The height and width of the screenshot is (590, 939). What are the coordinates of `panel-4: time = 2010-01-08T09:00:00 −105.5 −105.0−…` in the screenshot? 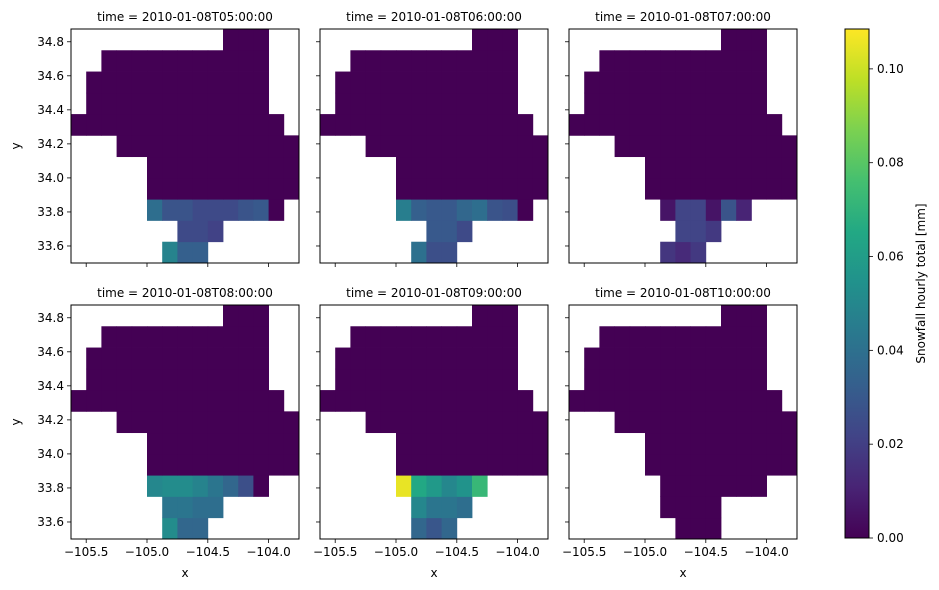 It's located at (431, 422).